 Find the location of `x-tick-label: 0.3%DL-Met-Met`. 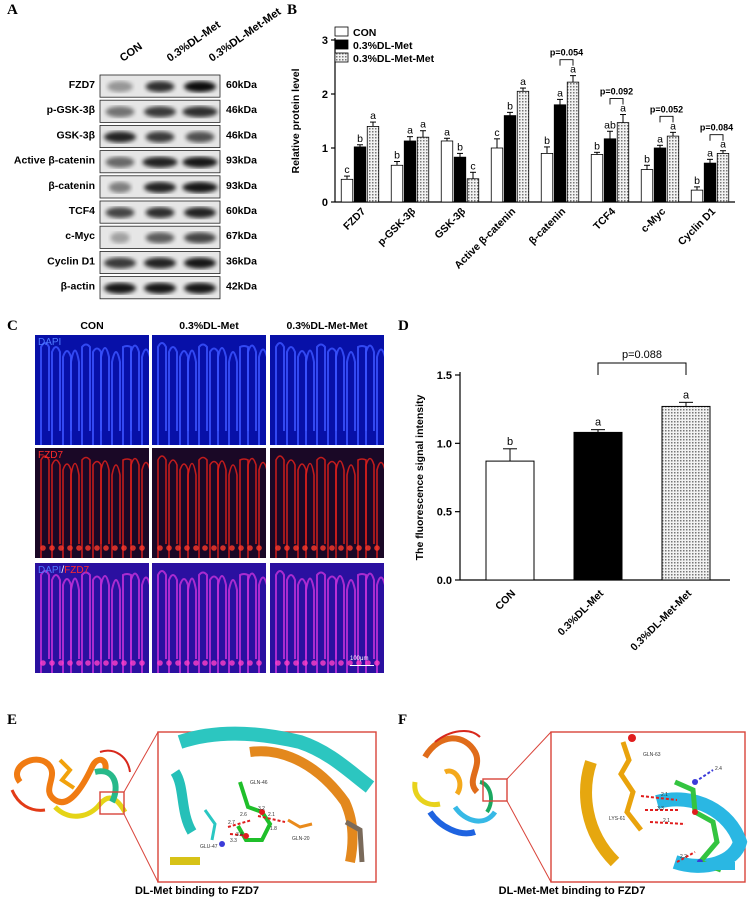

x-tick-label: 0.3%DL-Met-Met is located at coordinates (661, 620).